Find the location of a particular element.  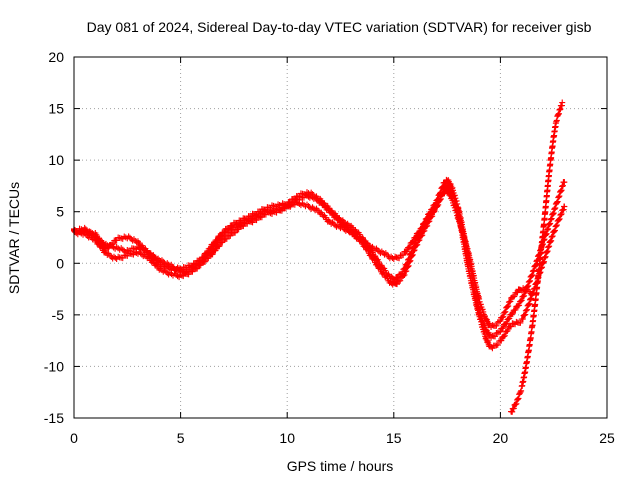

y-tick-label: 20 is located at coordinates (56, 57).